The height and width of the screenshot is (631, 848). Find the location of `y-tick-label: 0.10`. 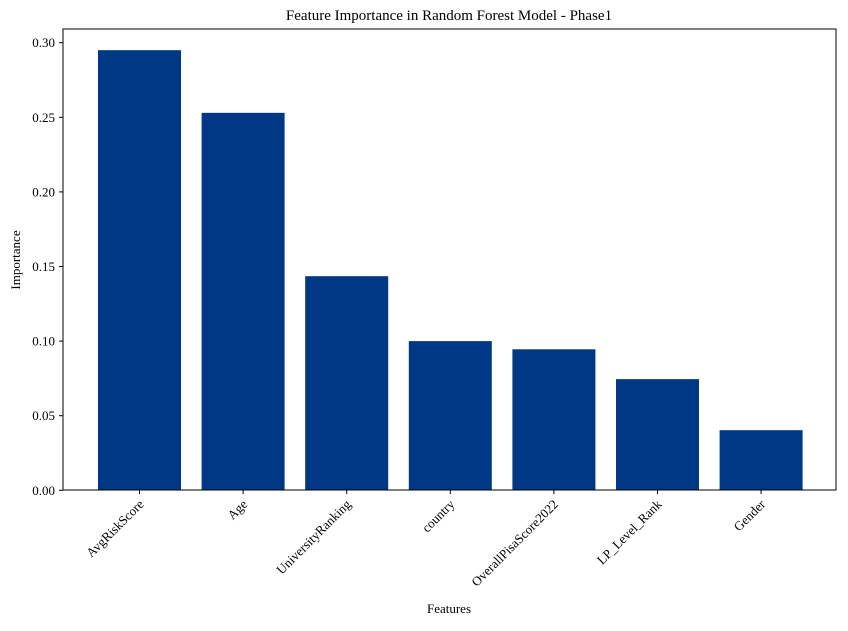

y-tick-label: 0.10 is located at coordinates (43, 341).